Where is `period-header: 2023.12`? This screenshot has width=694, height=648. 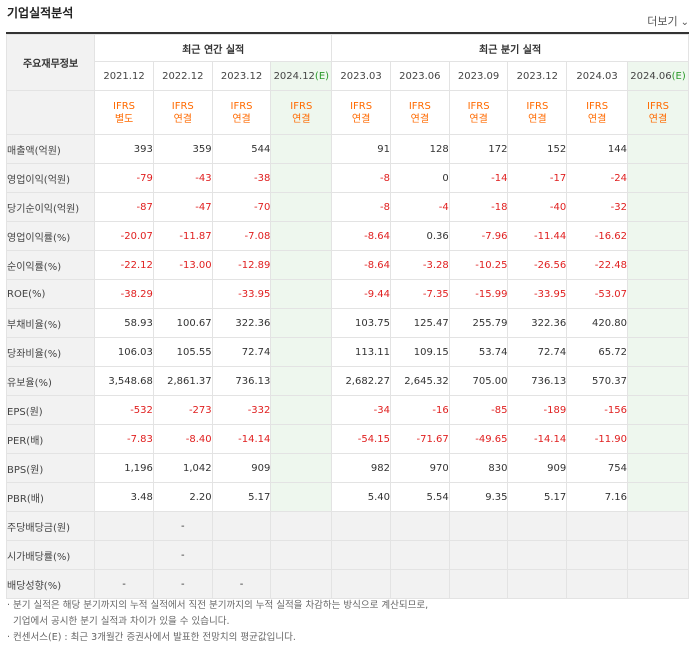 period-header: 2023.12 is located at coordinates (241, 76).